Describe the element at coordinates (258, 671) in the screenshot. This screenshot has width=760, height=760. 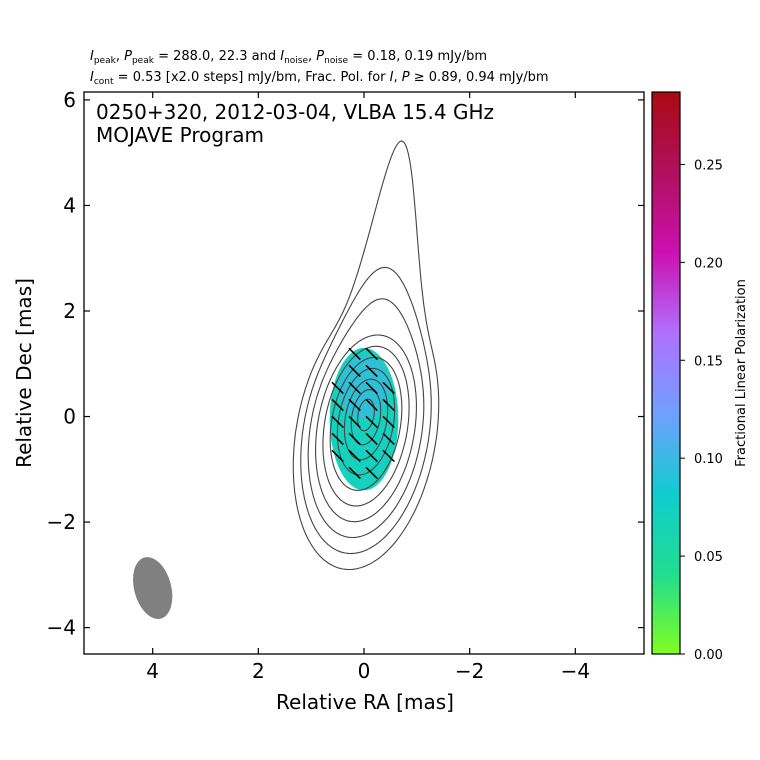
I see `x-tick-label: 2` at that location.